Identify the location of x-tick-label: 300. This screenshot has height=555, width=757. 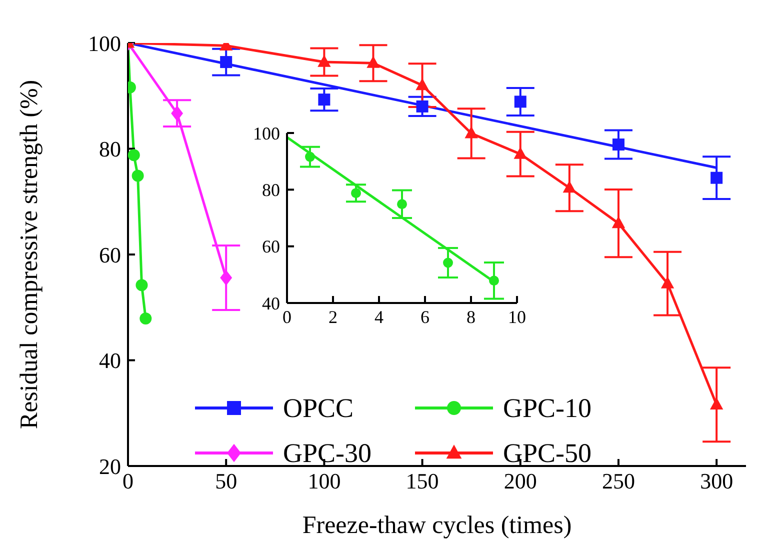
(717, 481).